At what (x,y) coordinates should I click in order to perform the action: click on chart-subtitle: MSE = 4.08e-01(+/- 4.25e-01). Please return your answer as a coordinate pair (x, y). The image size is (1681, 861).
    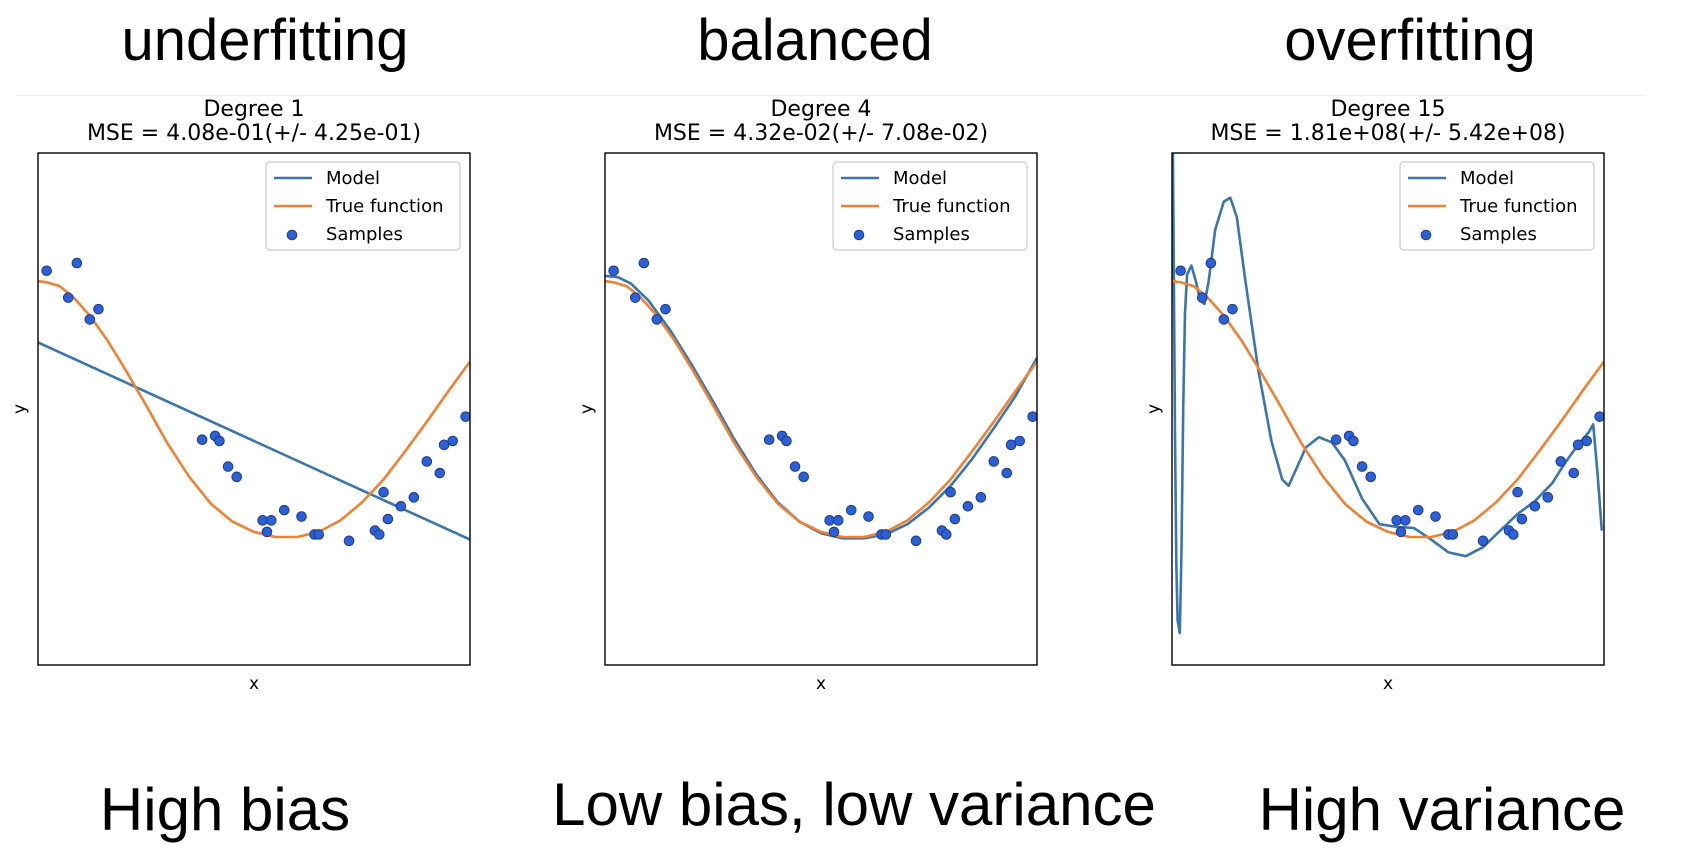
    Looking at the image, I should click on (254, 133).